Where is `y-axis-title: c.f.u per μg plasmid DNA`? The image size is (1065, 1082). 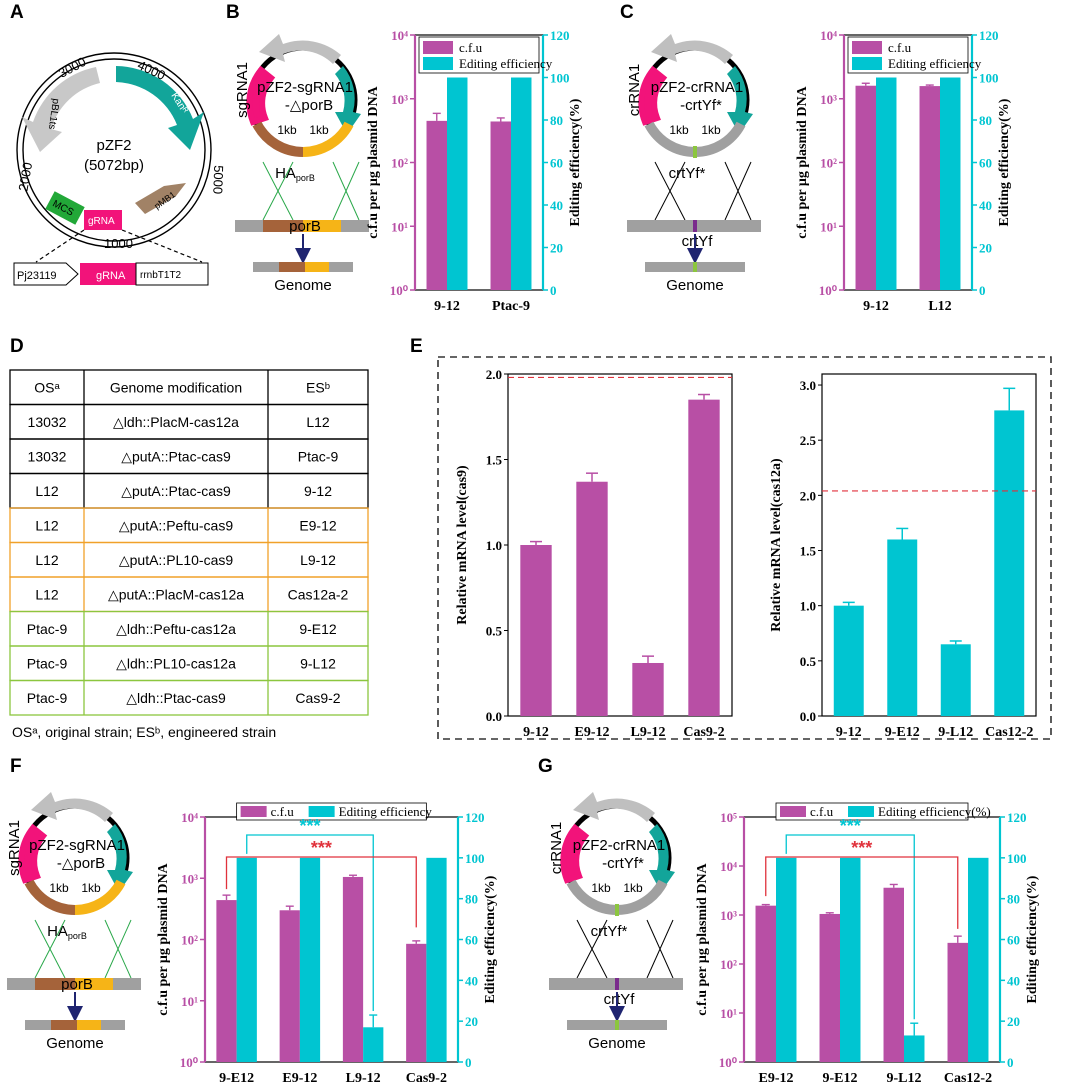 y-axis-title: c.f.u per μg plasmid DNA is located at coordinates (702, 938).